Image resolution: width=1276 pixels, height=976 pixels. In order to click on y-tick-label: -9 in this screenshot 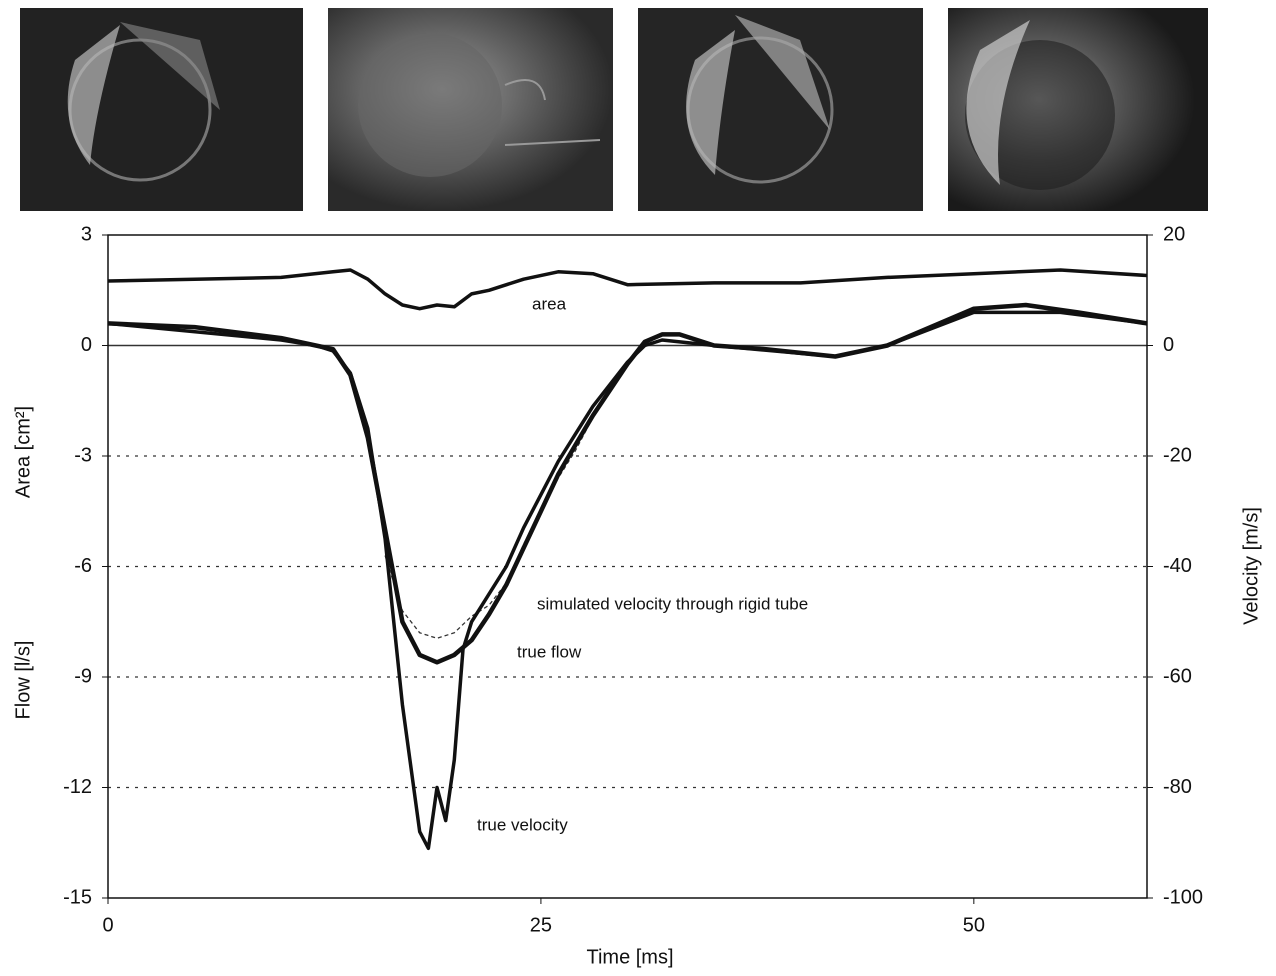, I will do `click(83, 676)`.